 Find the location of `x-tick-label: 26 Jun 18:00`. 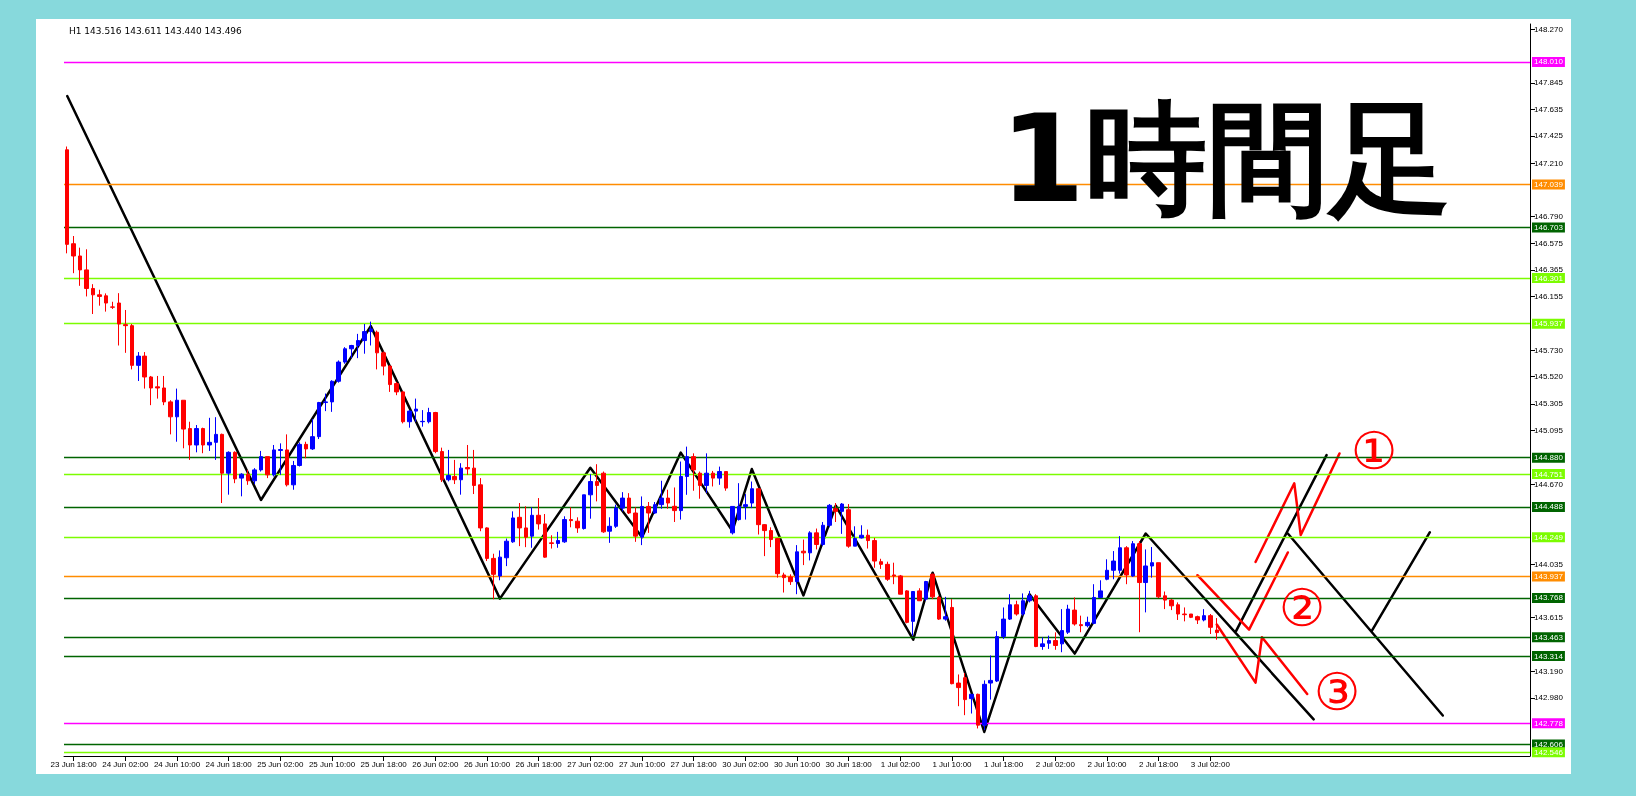

x-tick-label: 26 Jun 18:00 is located at coordinates (539, 764).